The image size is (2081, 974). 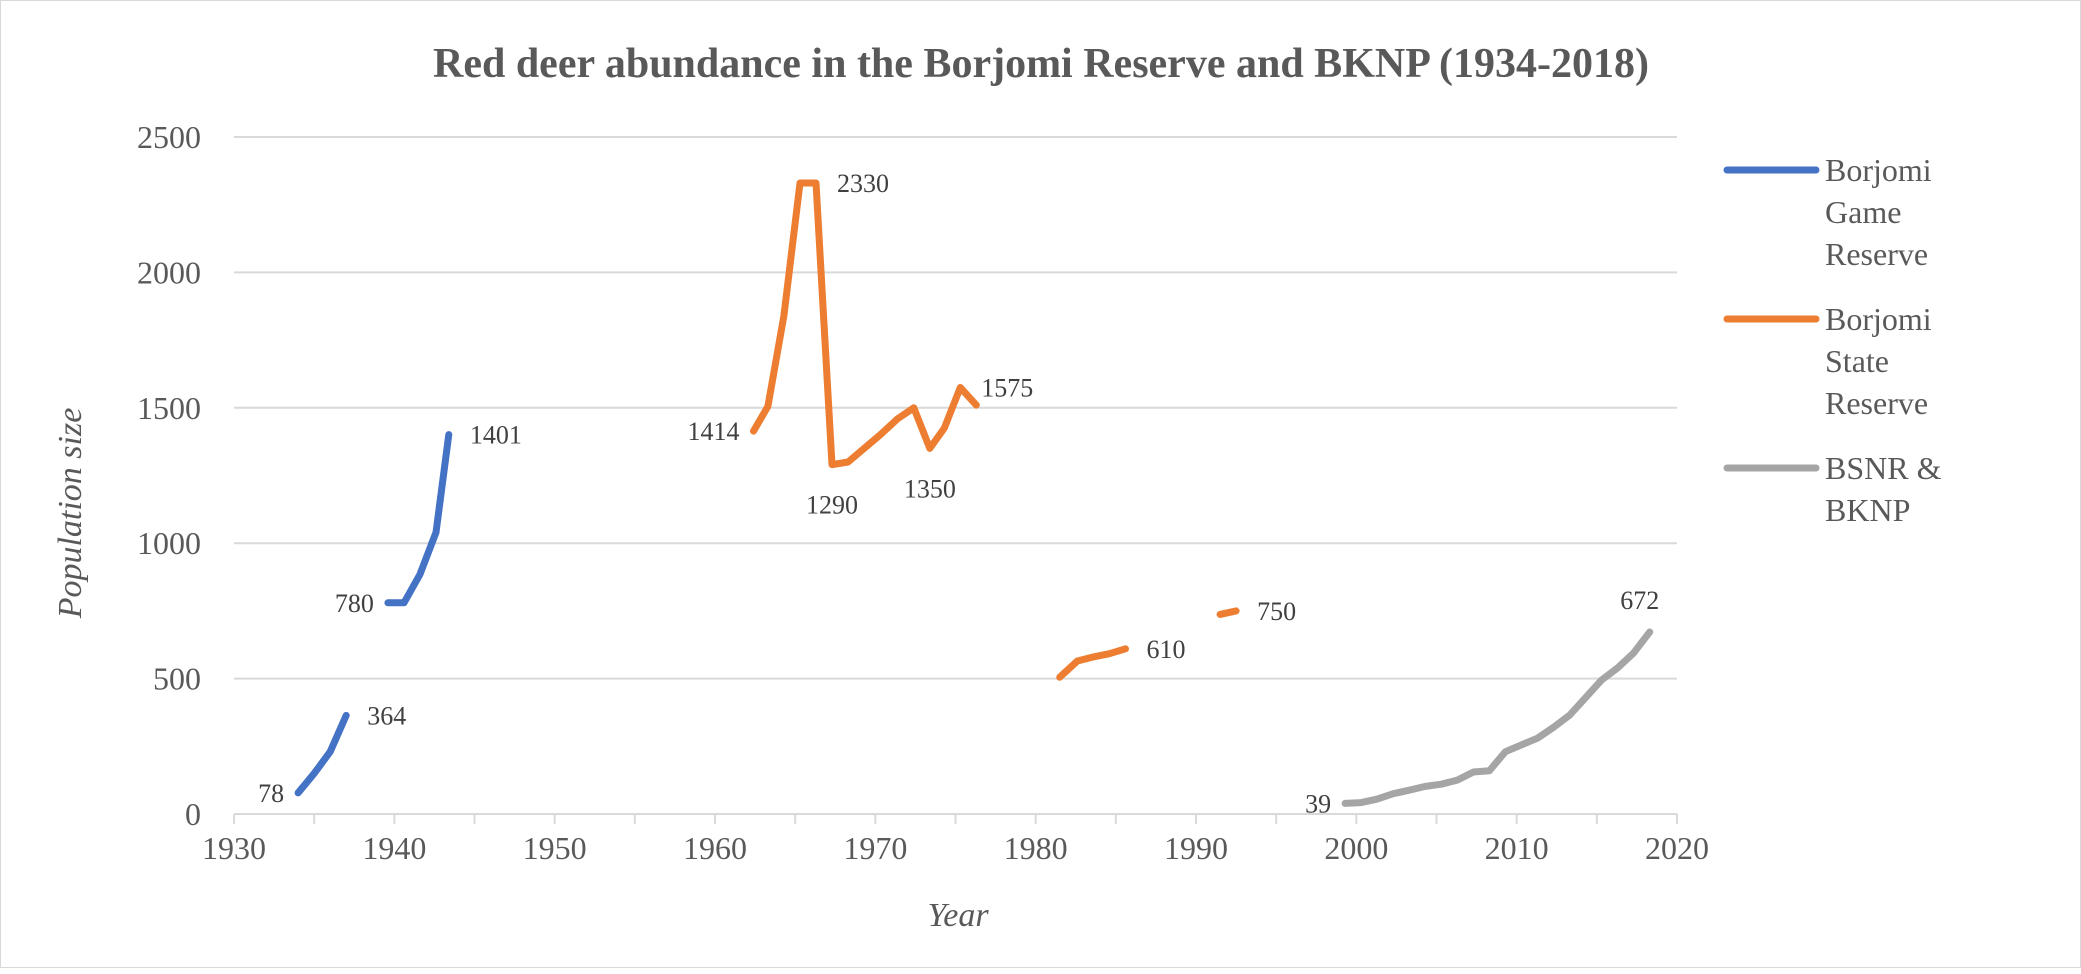 I want to click on y-tick-label: 2500, so click(x=169, y=137).